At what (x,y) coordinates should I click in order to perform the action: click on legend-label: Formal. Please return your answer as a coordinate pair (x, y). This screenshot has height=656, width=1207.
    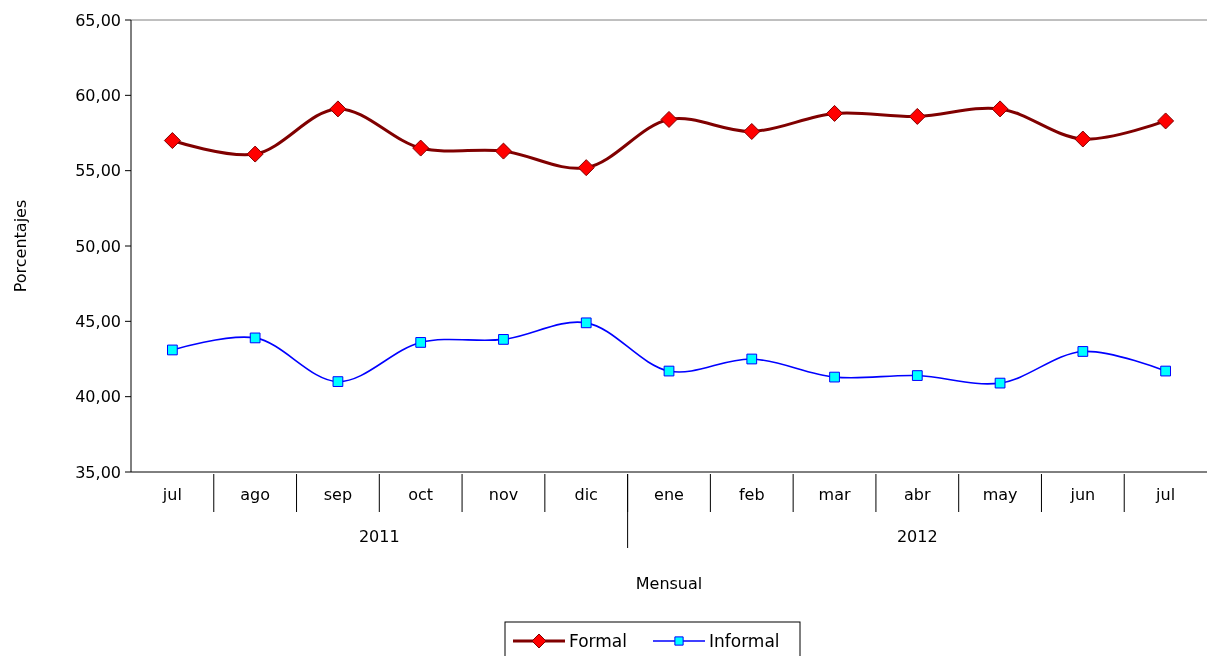
    Looking at the image, I should click on (598, 641).